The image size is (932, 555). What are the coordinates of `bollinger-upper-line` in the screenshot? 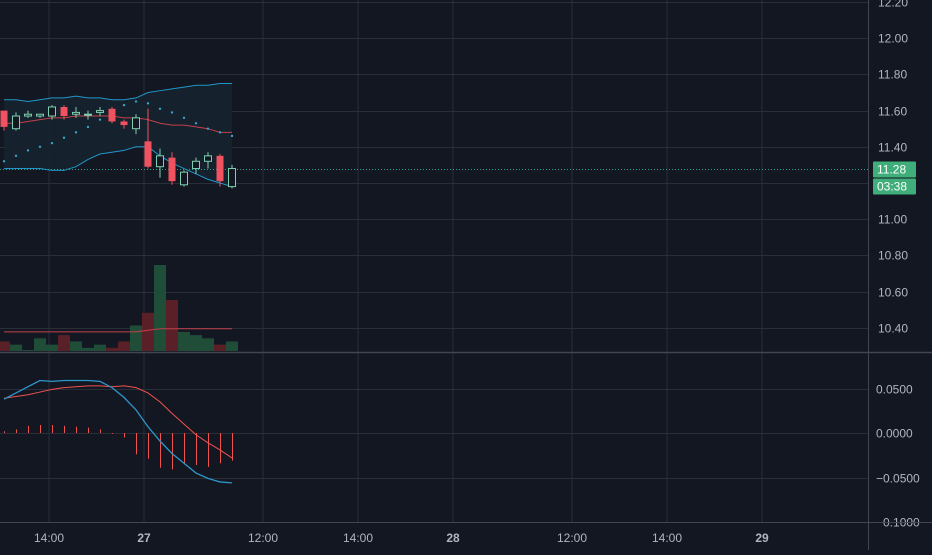 It's located at (118, 92).